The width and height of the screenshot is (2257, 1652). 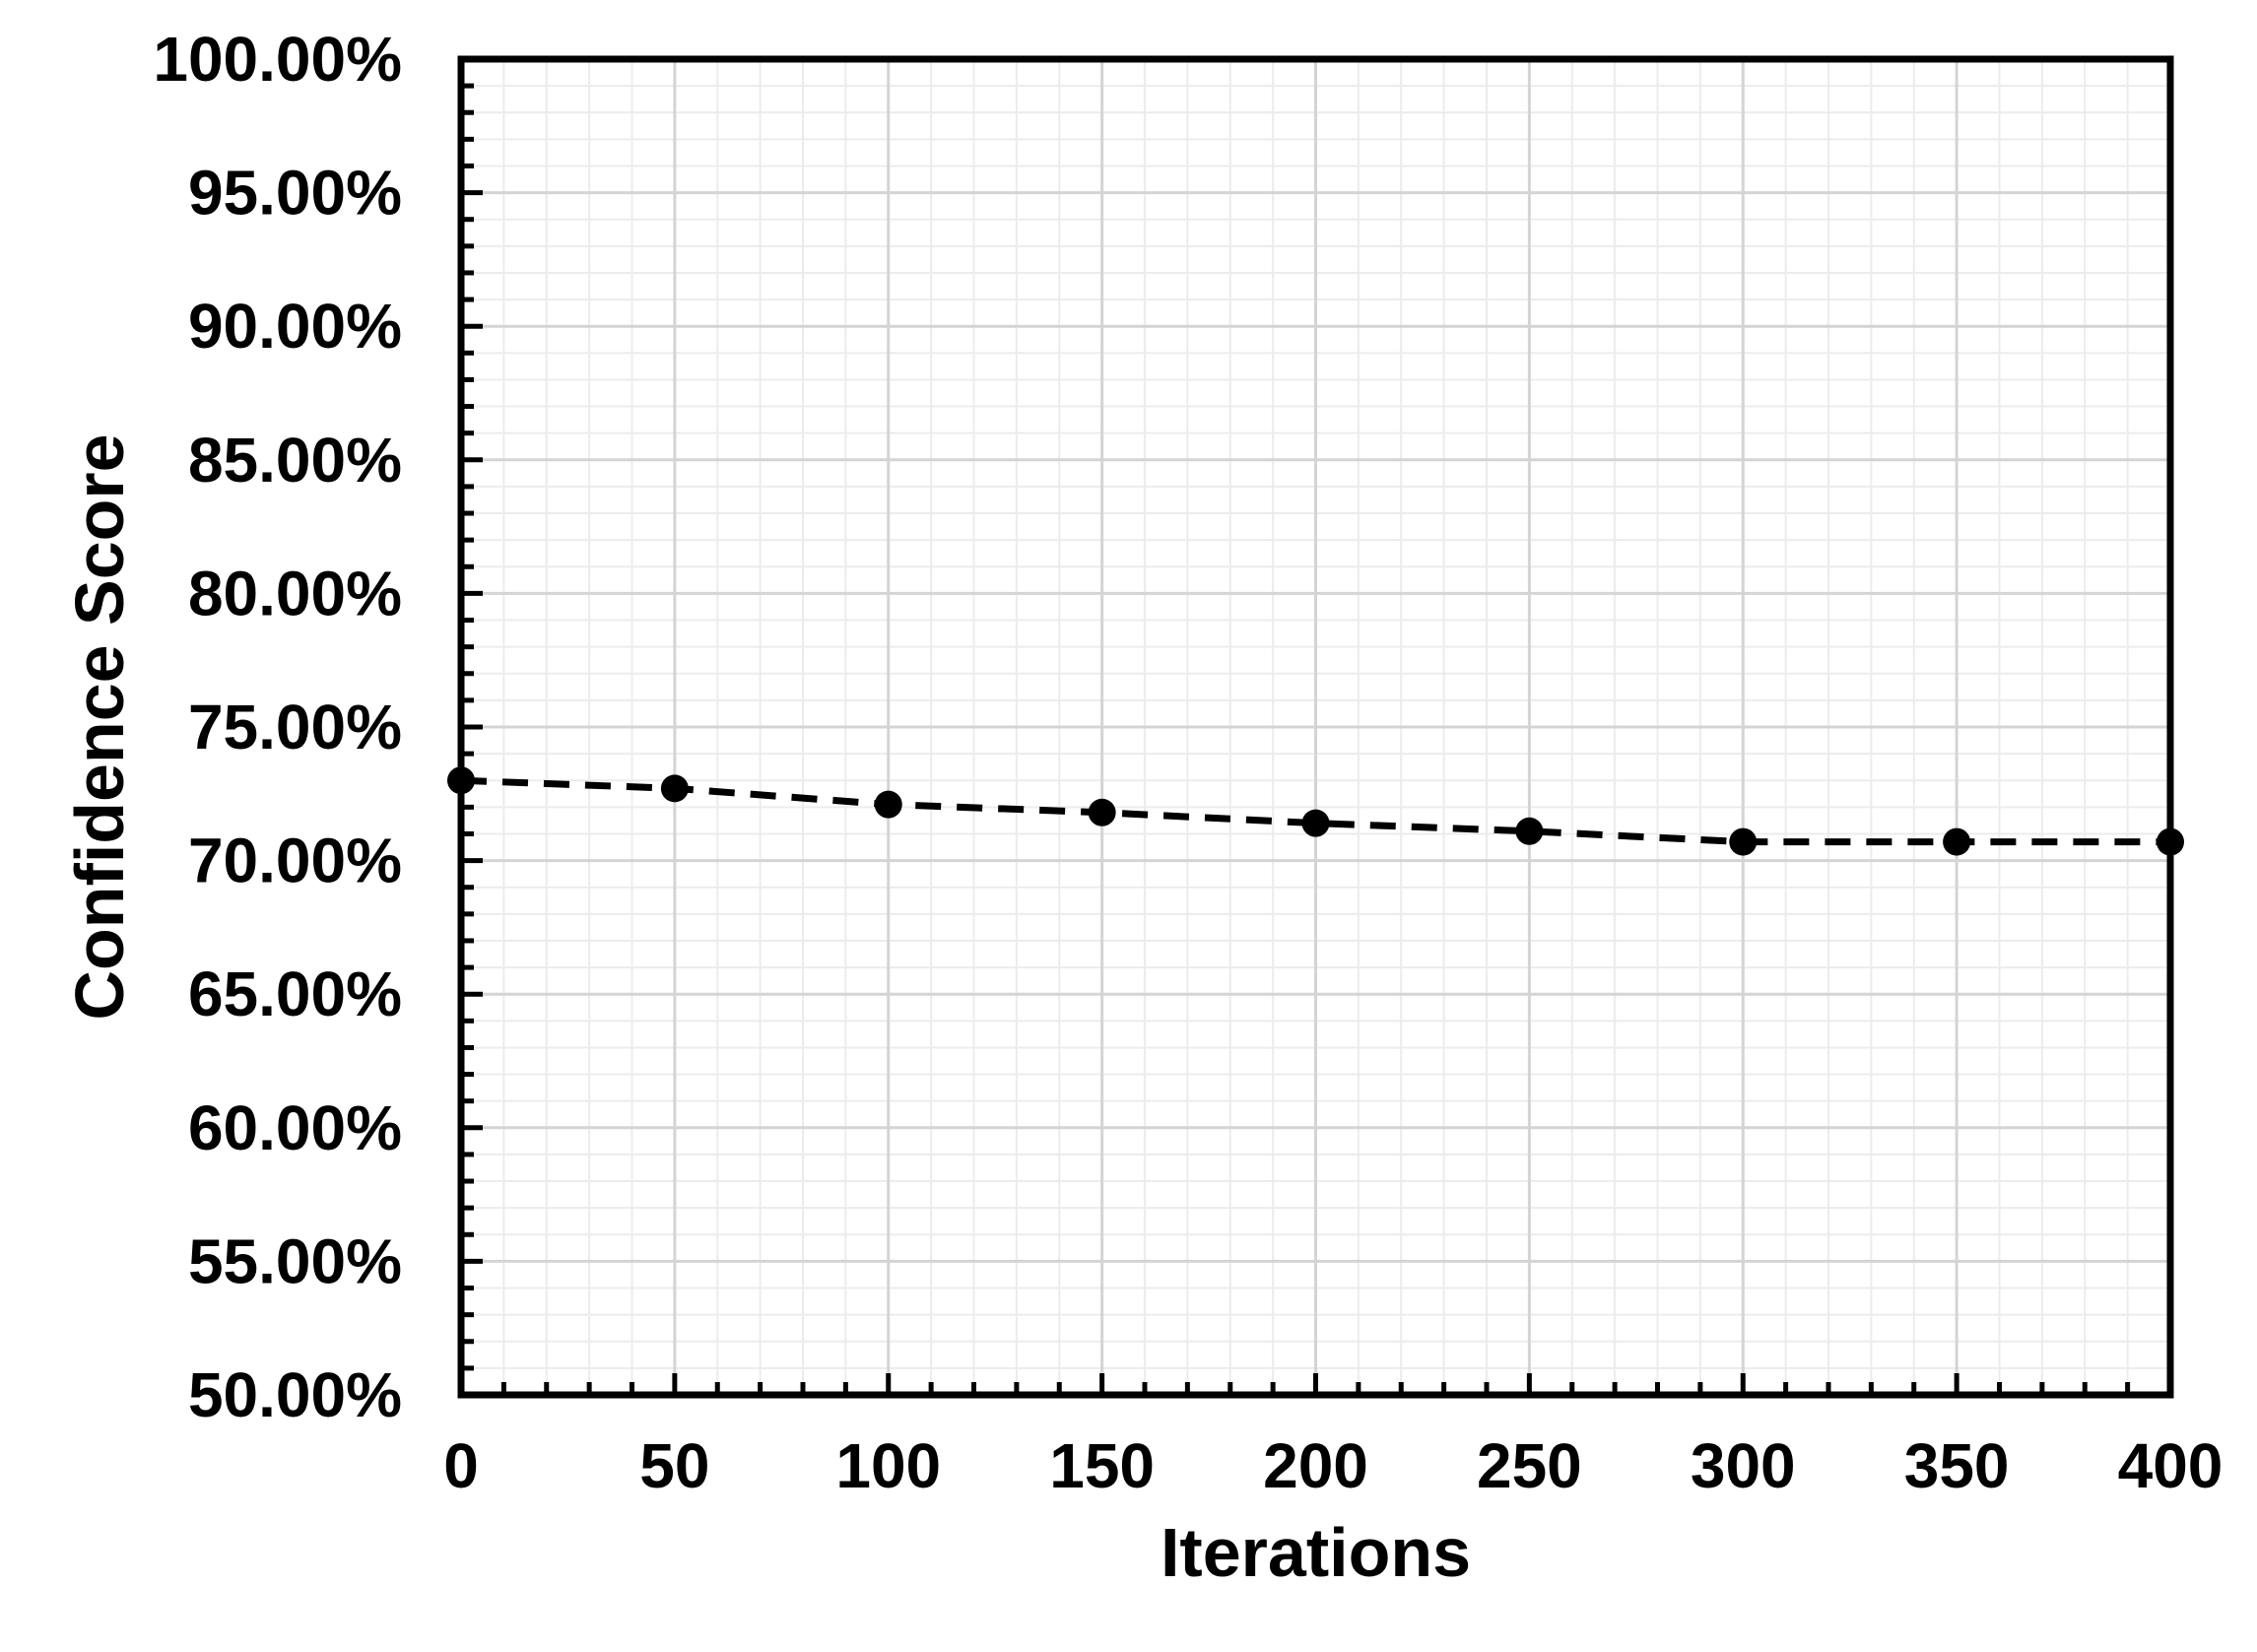 I want to click on y-tick-label: 65.00%, so click(x=295, y=994).